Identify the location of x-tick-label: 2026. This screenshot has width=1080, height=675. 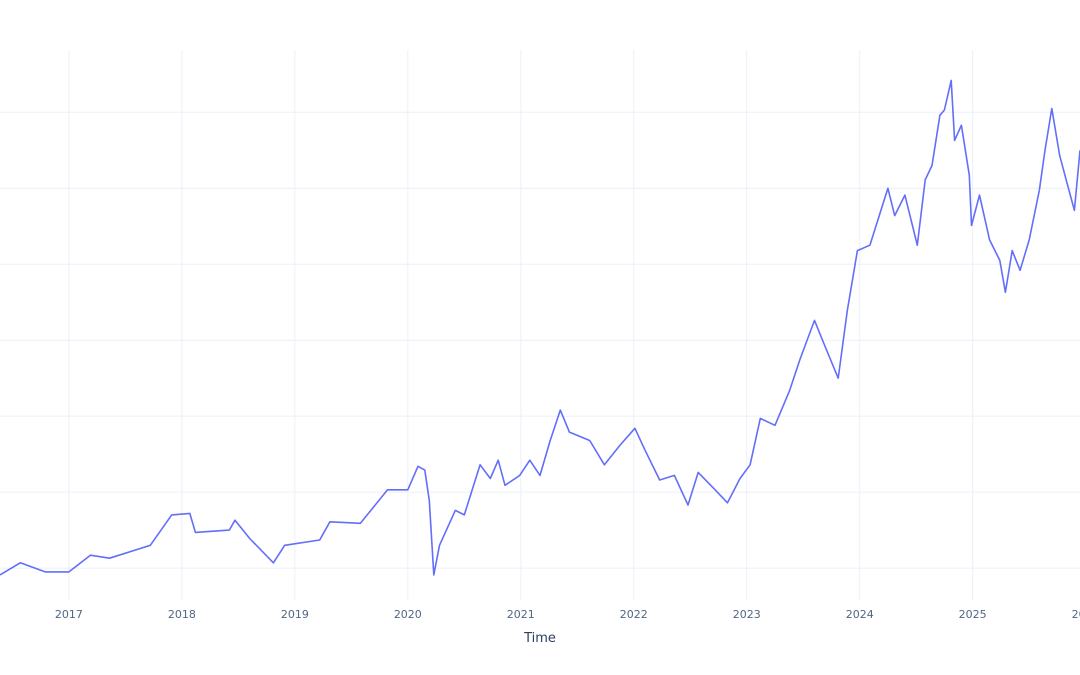
(1076, 614).